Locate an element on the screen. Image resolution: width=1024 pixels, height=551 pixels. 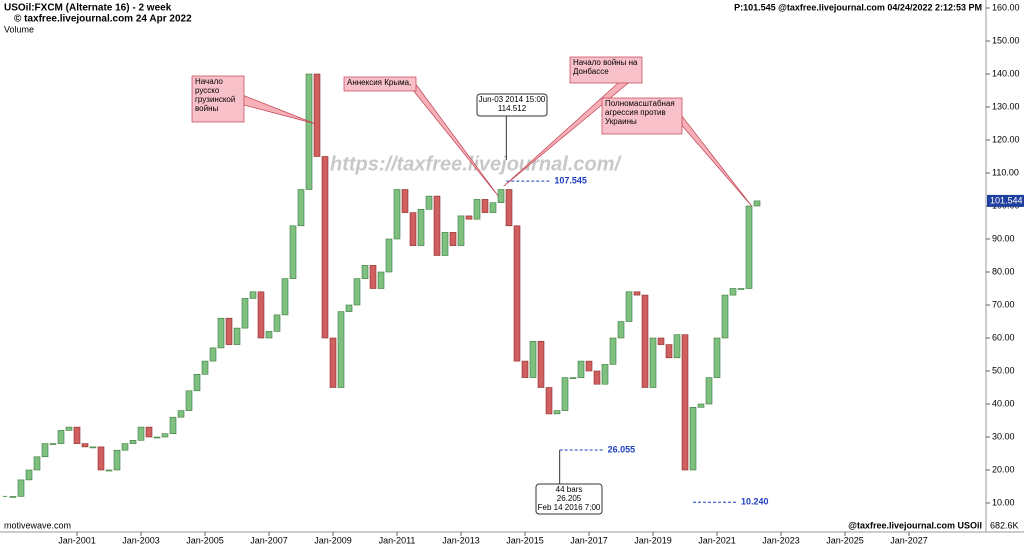
y-tick-label: 80.00 is located at coordinates (1003, 271).